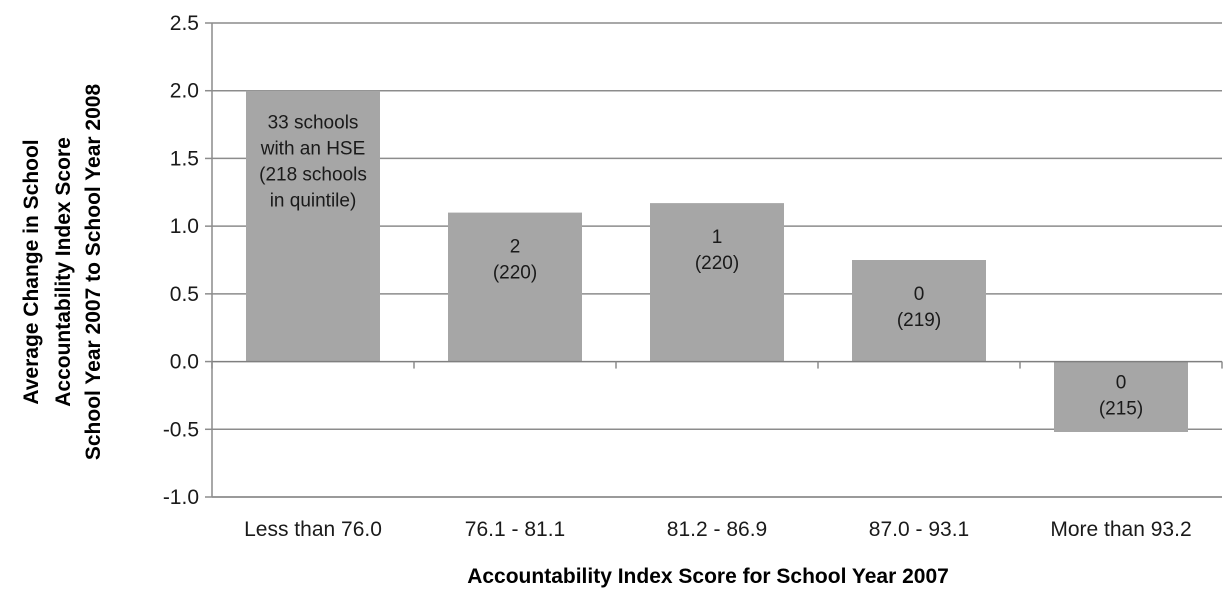 The height and width of the screenshot is (594, 1224). What do you see at coordinates (313, 175) in the screenshot?
I see `bar-data-label-line: (218 schools` at bounding box center [313, 175].